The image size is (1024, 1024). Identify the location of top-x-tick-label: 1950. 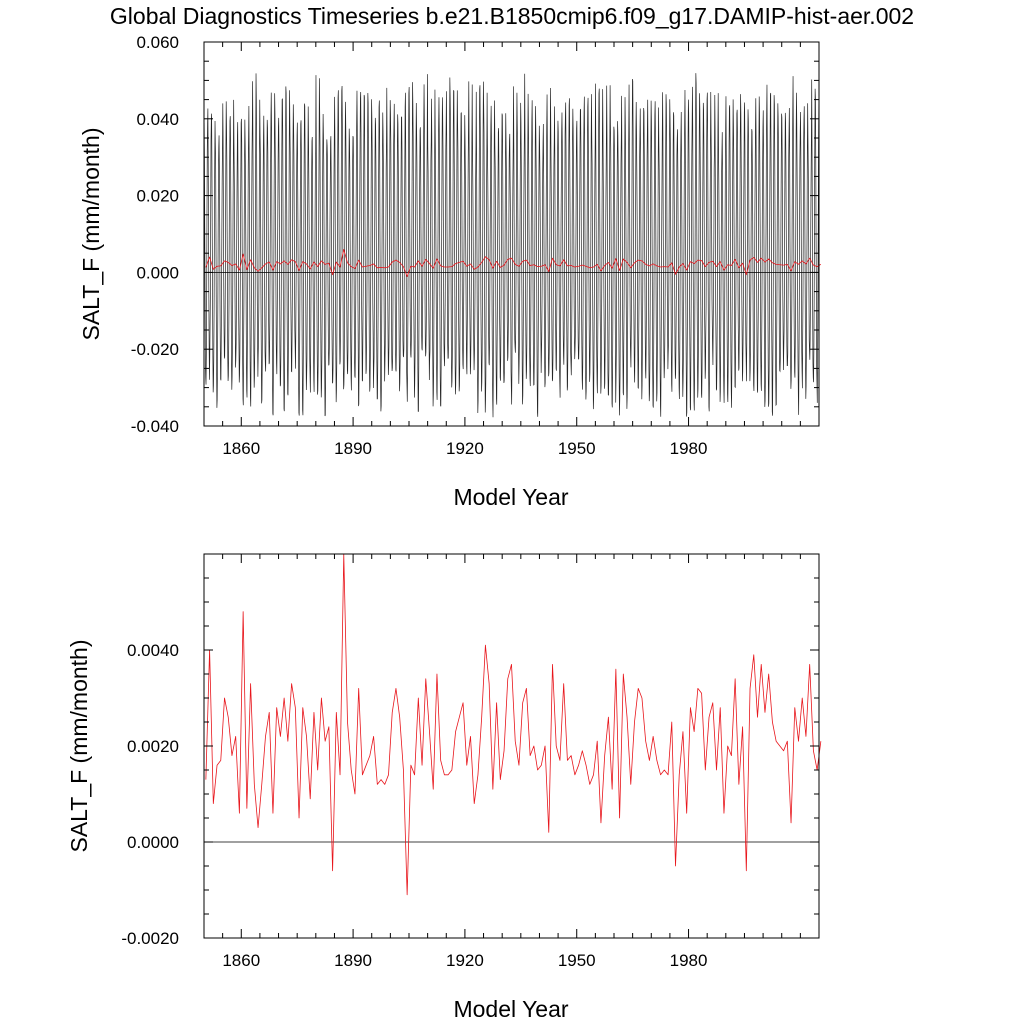
(577, 448).